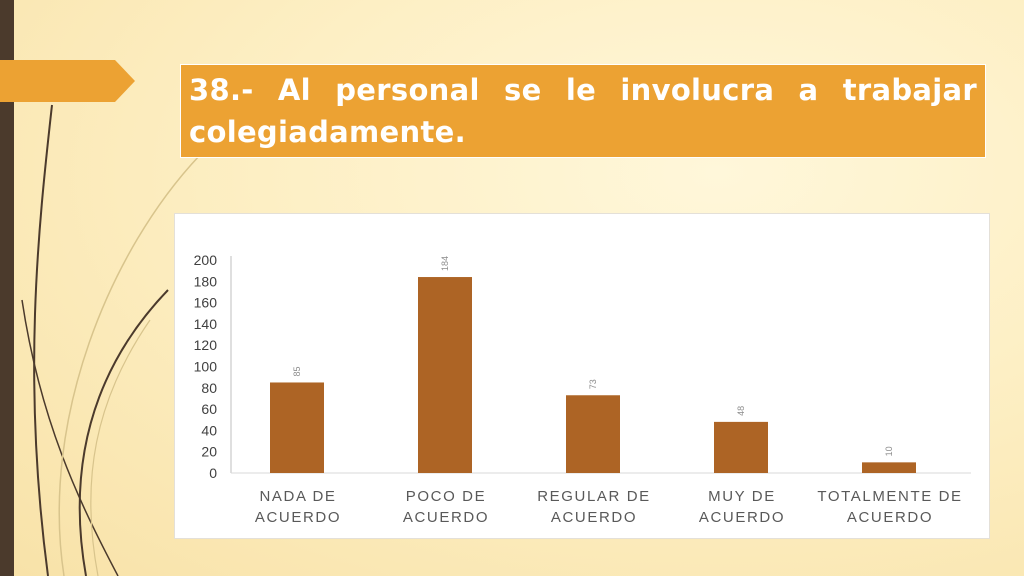  I want to click on y-tick-label: 200, so click(206, 260).